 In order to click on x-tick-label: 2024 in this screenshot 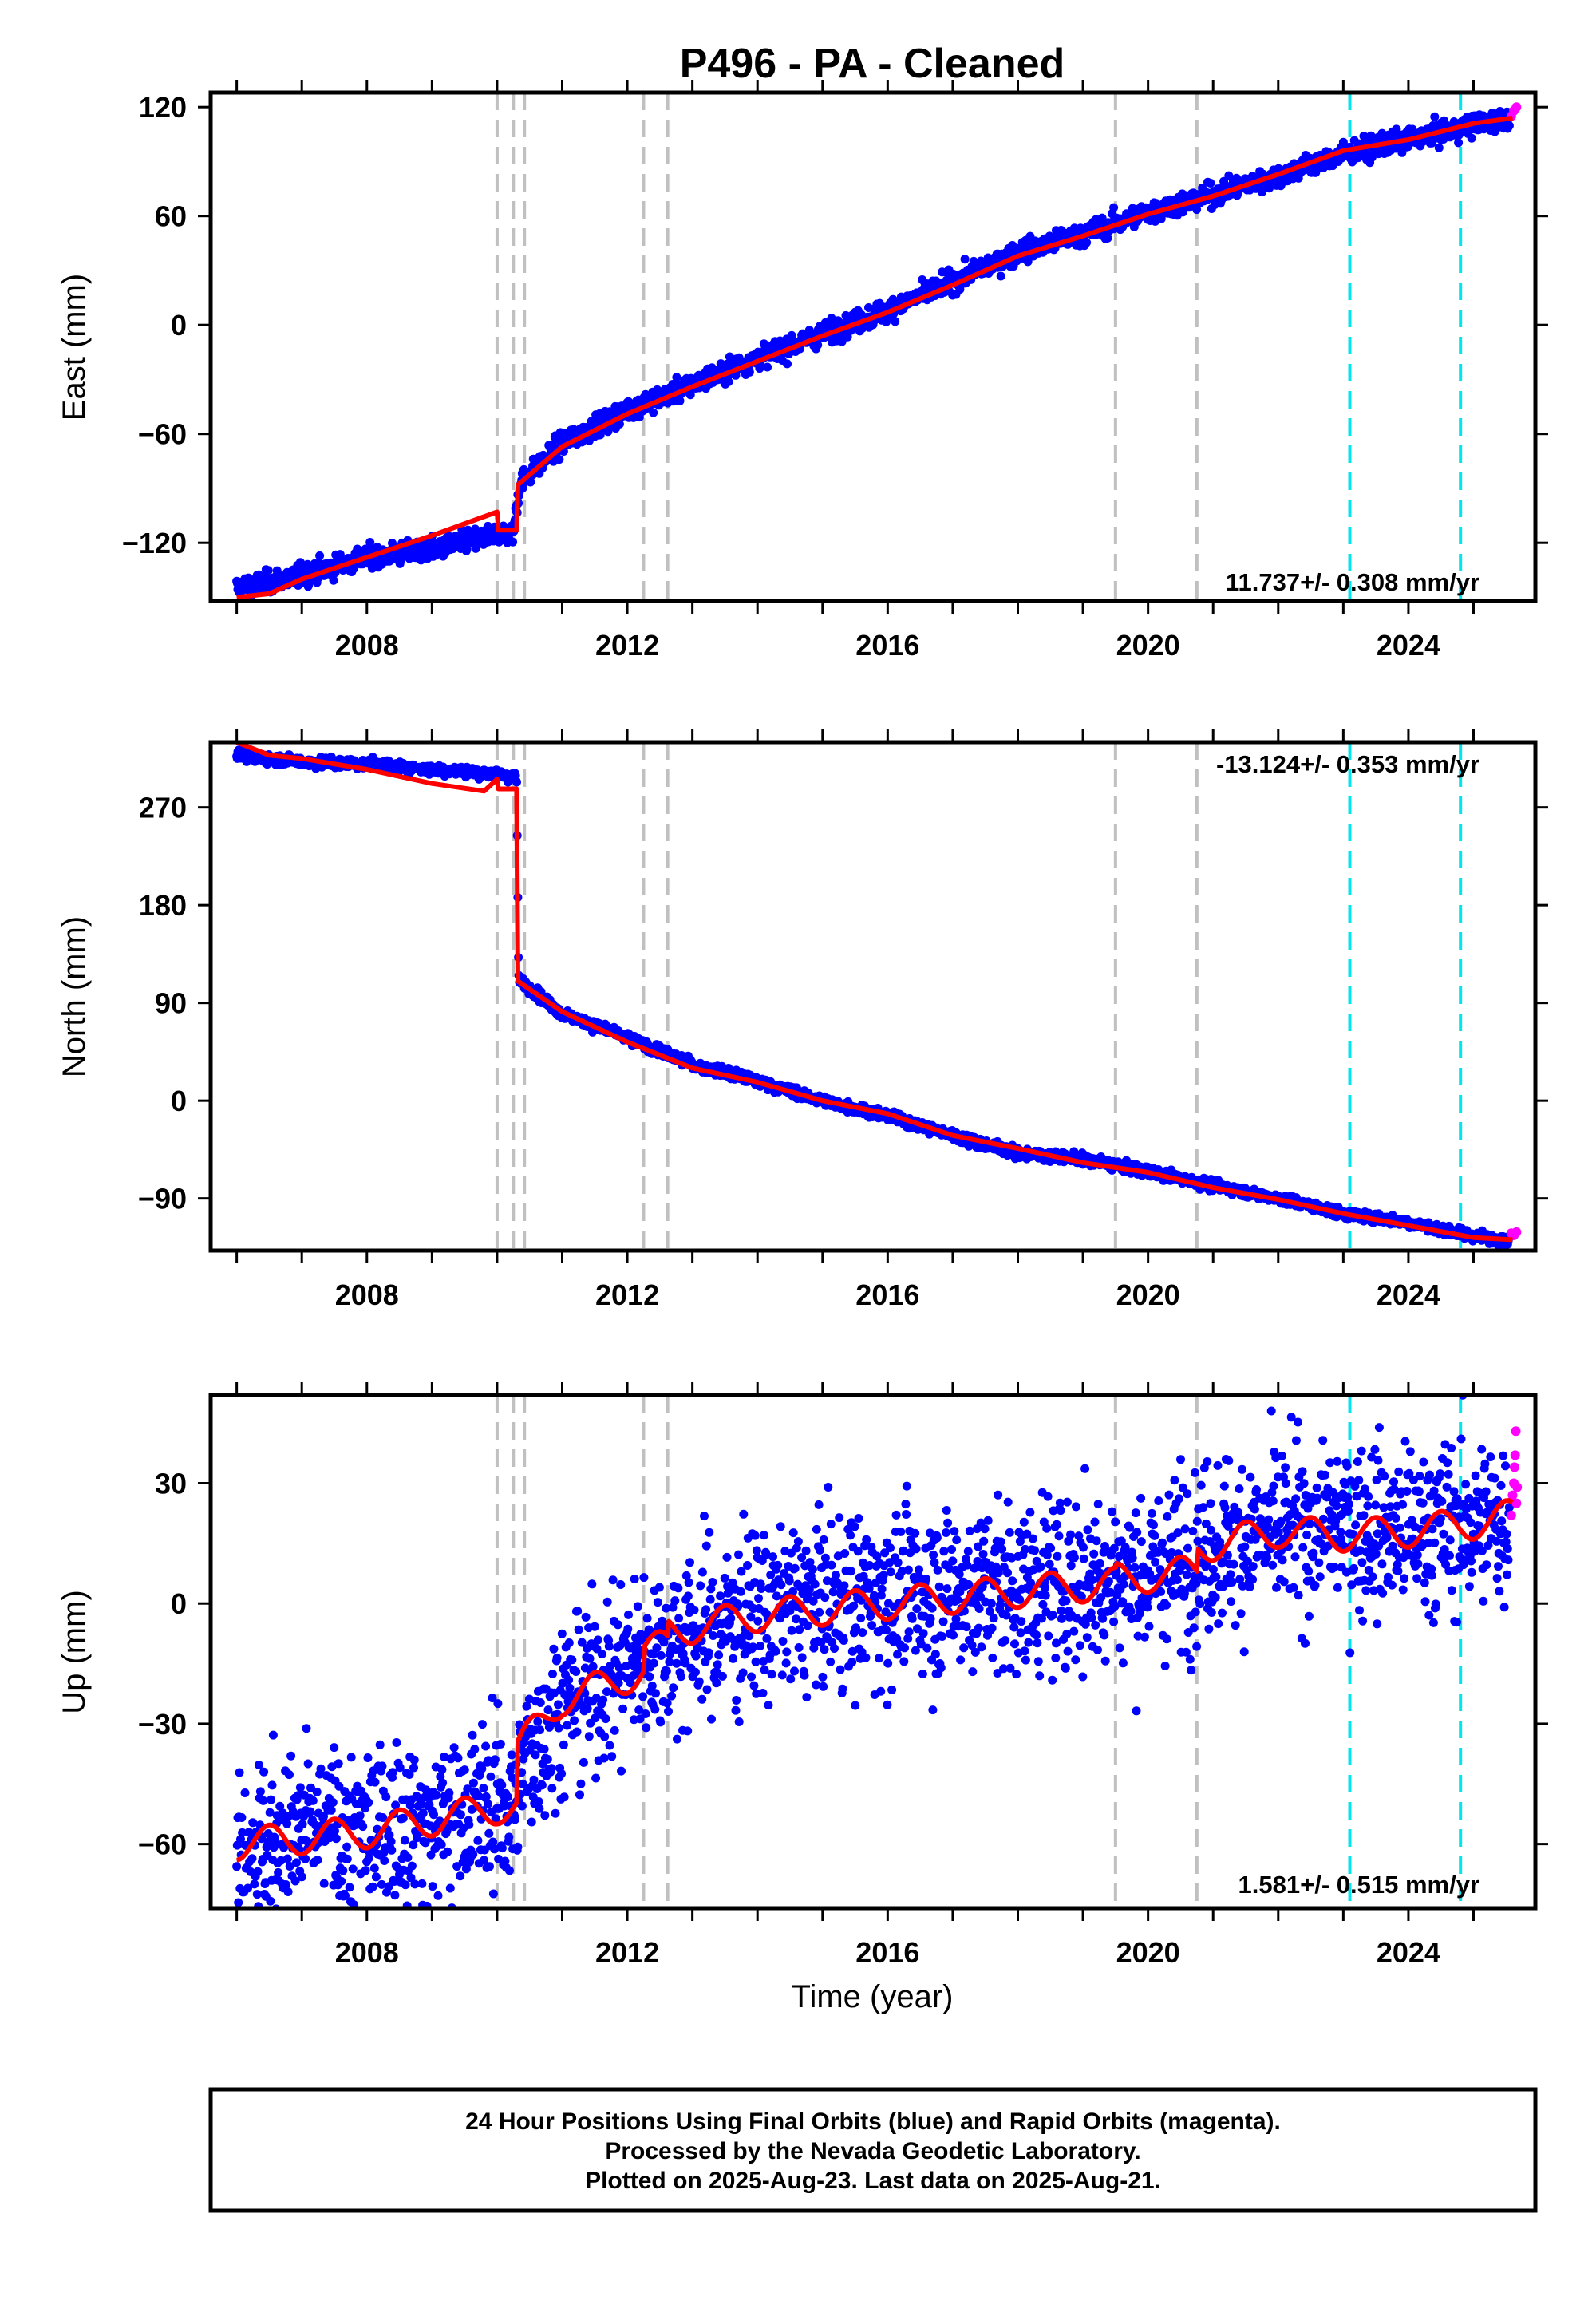, I will do `click(1408, 645)`.